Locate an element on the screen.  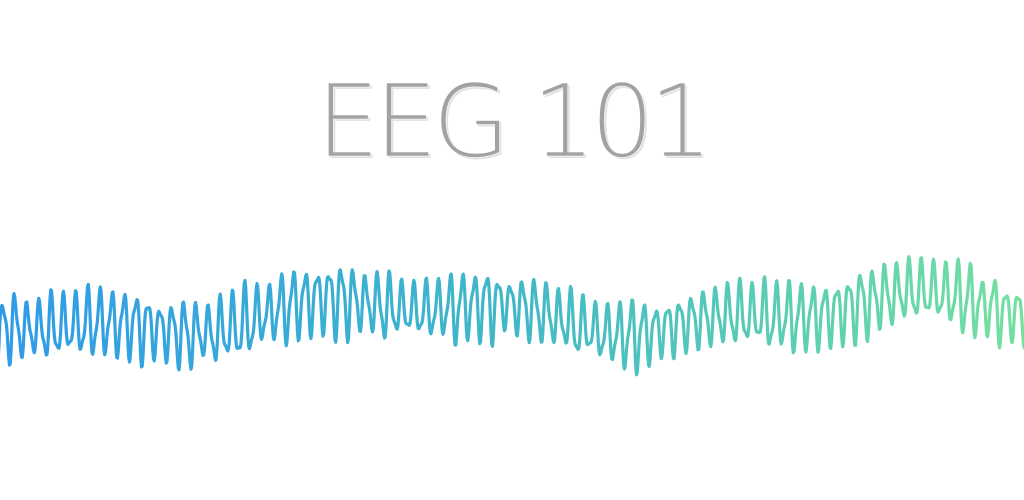
banner-title: EEG 101 is located at coordinates (514, 121).